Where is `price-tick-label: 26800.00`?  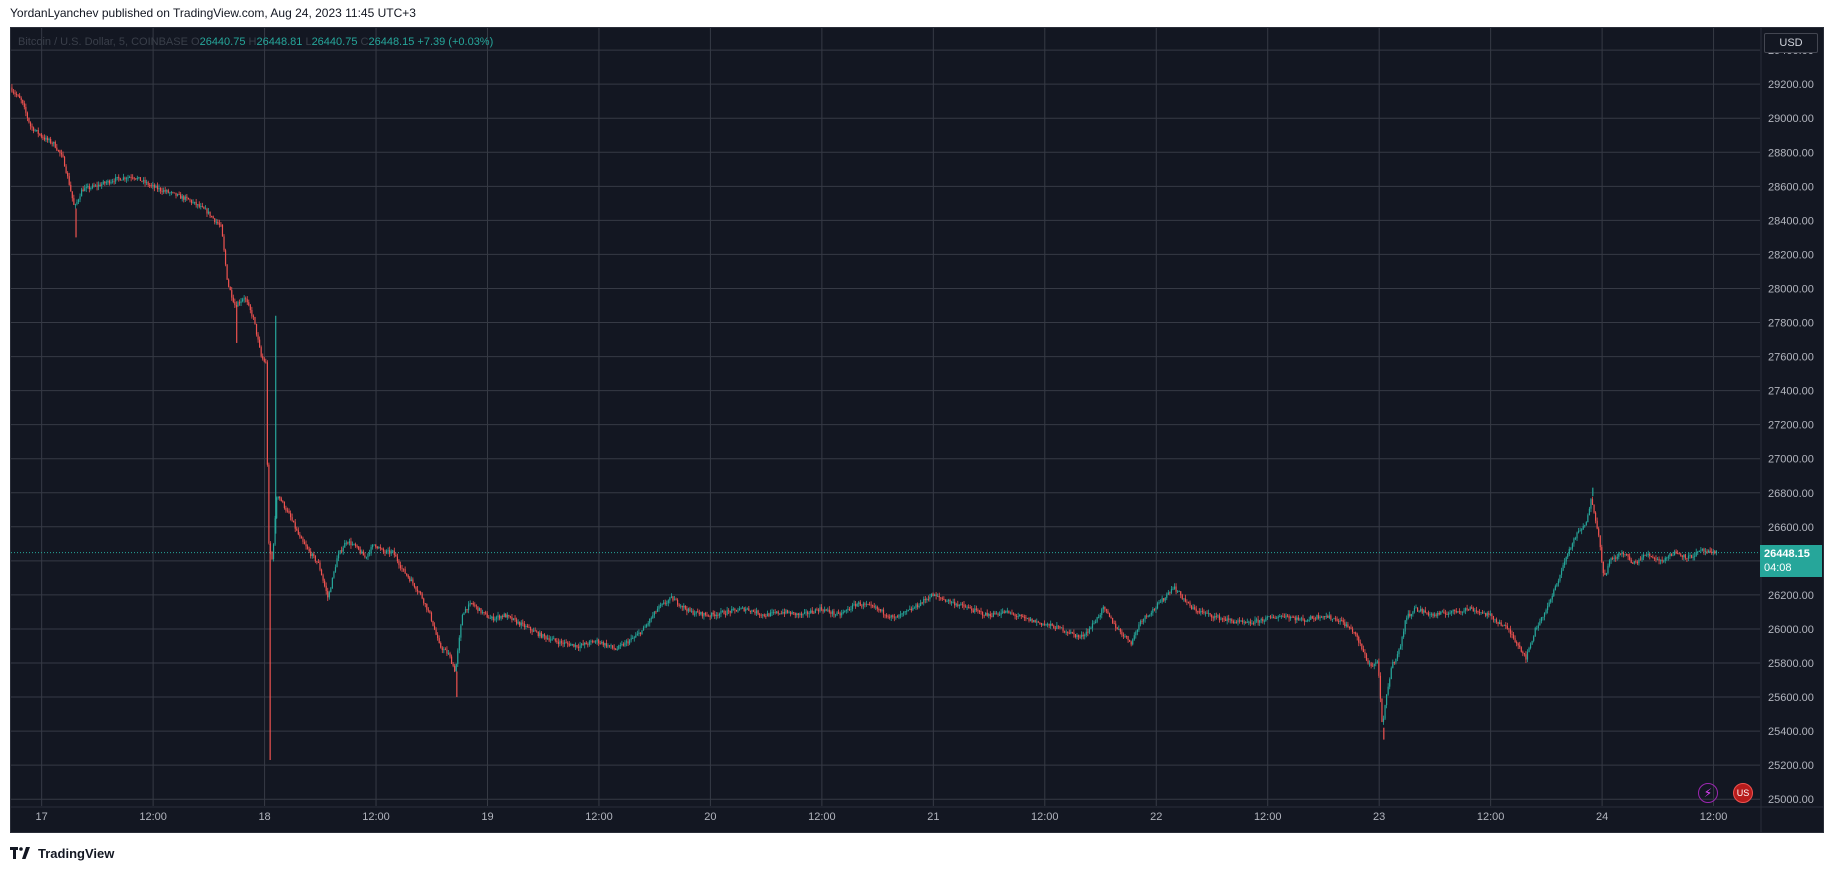
price-tick-label: 26800.00 is located at coordinates (1791, 494).